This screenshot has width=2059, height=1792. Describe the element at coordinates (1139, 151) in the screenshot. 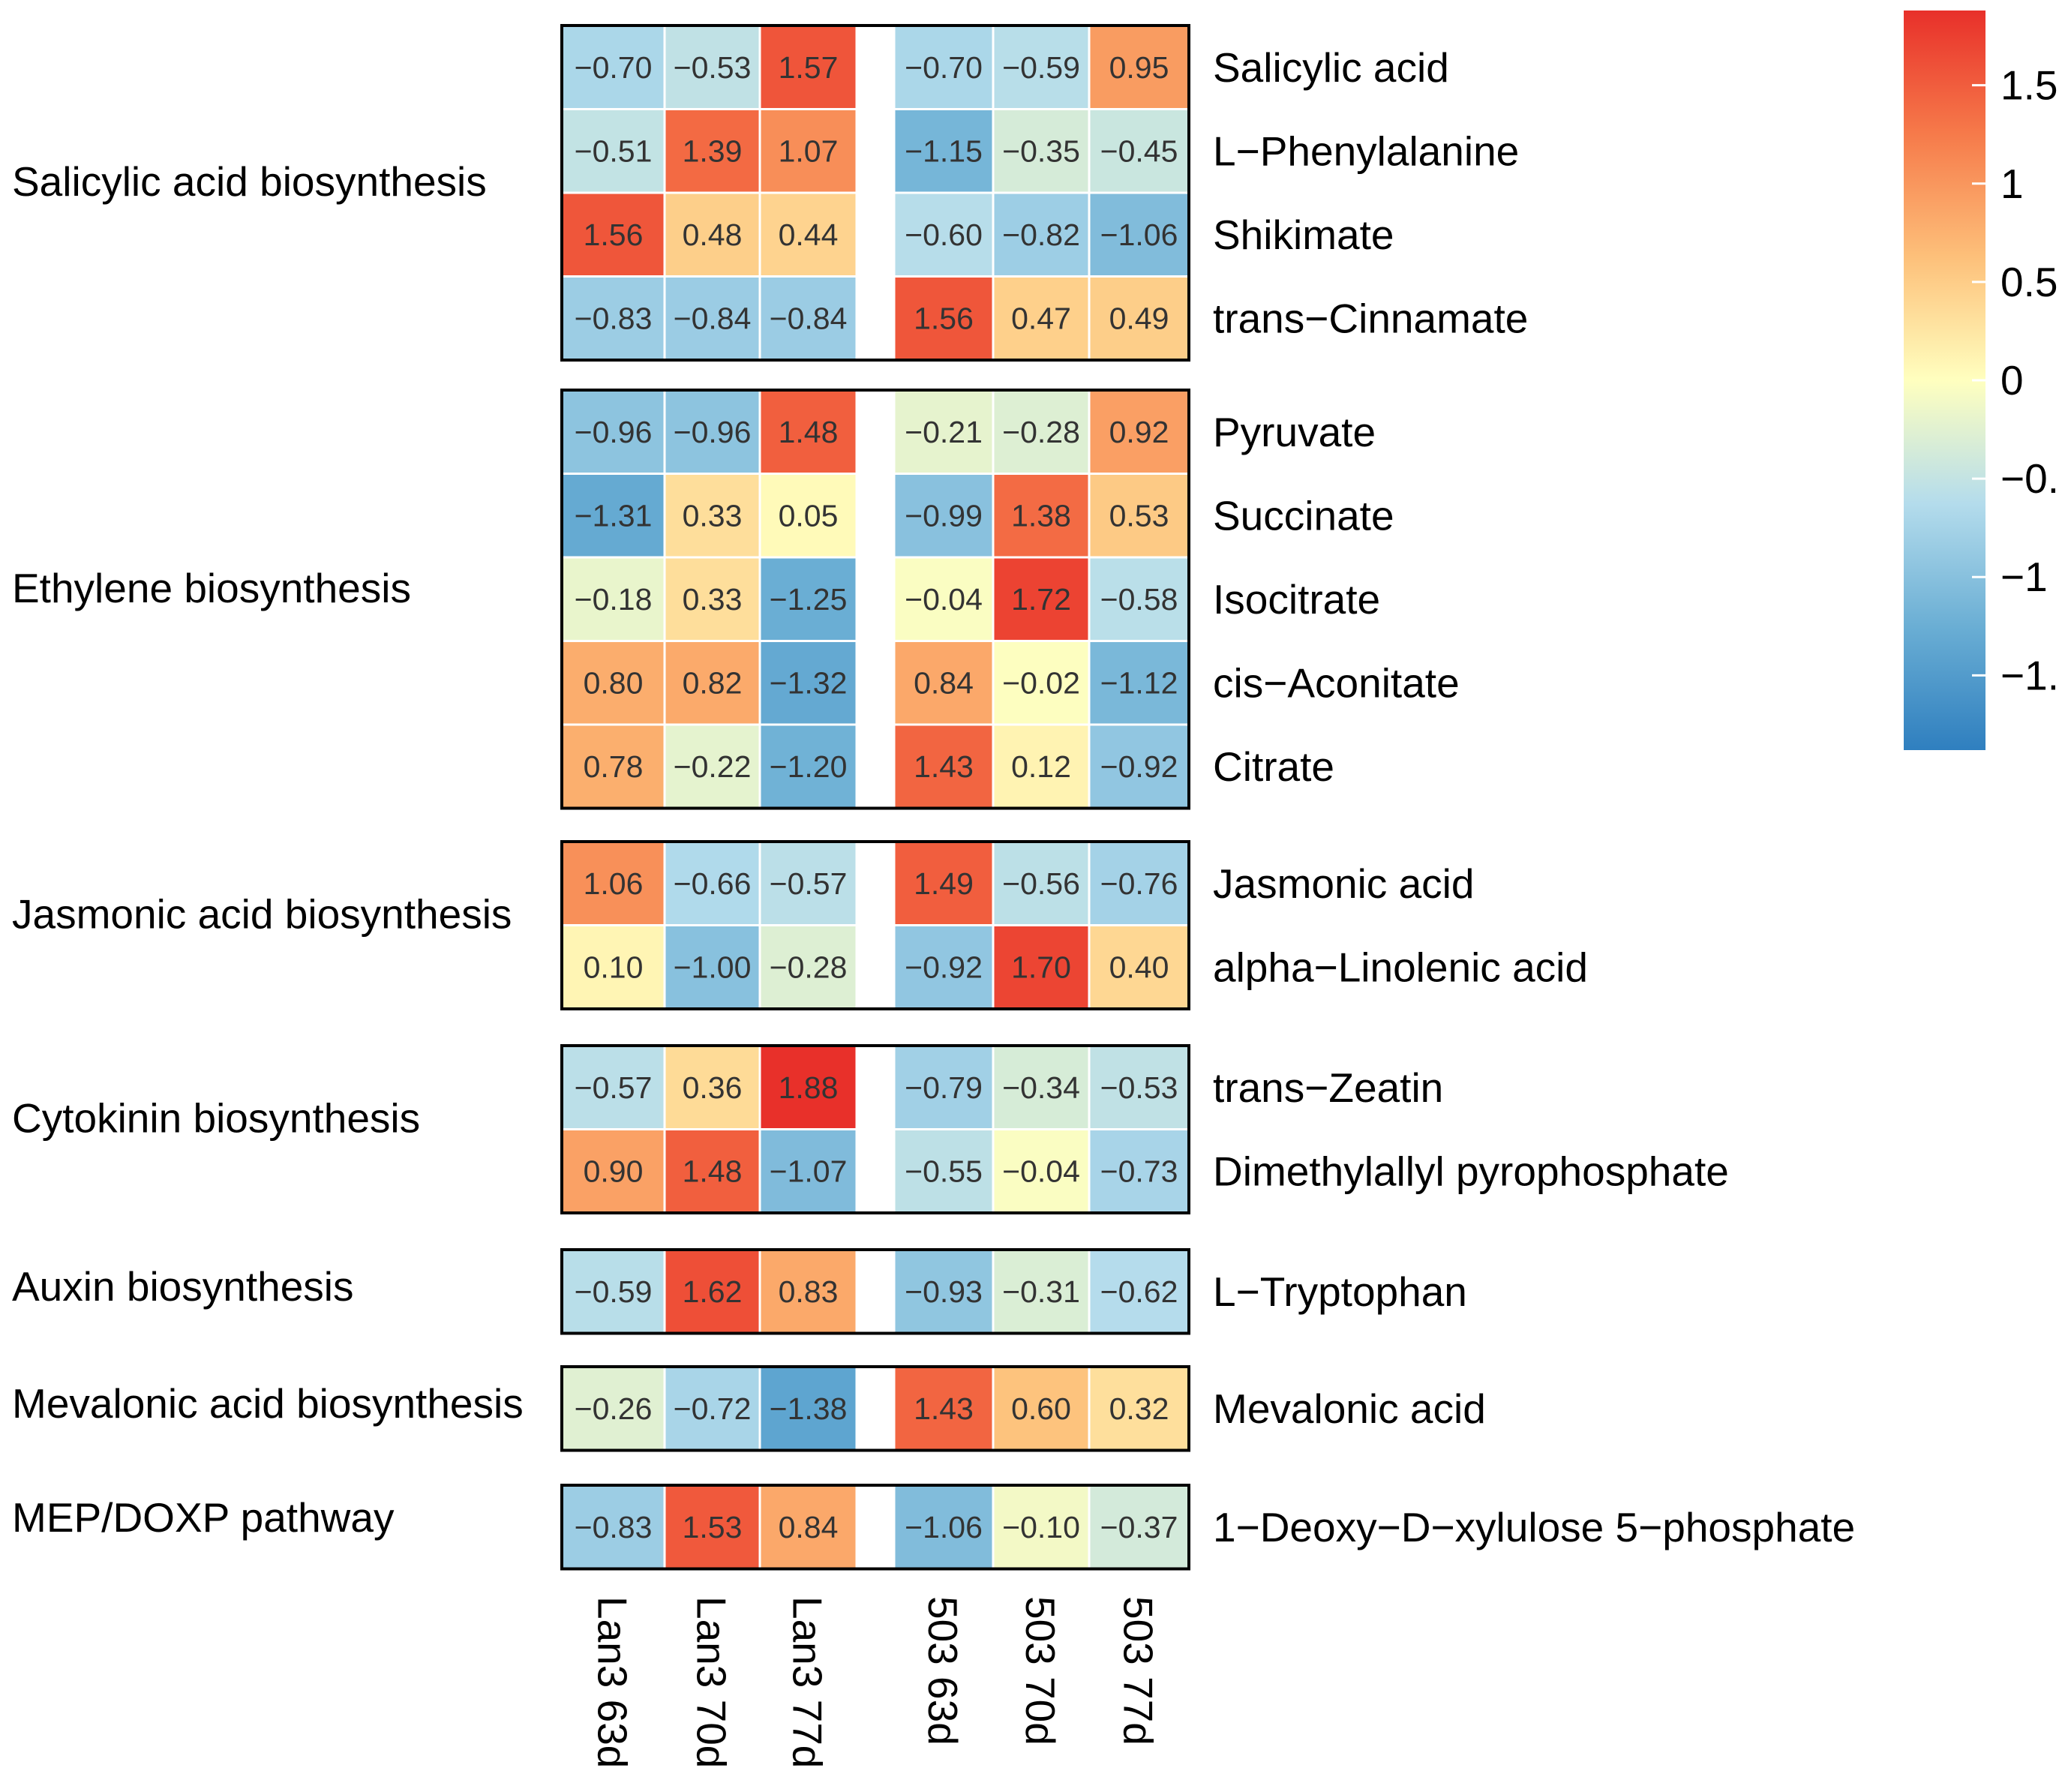

I see `cell-value-label: −0.45` at that location.